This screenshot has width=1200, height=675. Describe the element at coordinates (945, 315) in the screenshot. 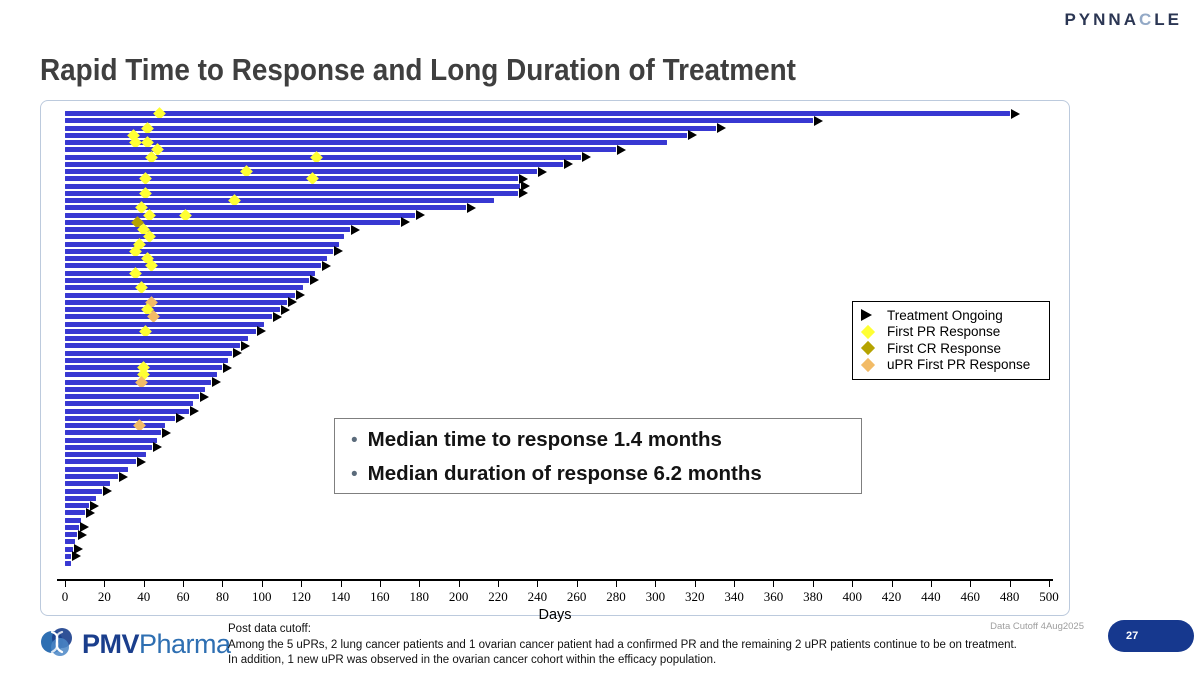

I see `legend-label: Treatment Ongoing` at that location.